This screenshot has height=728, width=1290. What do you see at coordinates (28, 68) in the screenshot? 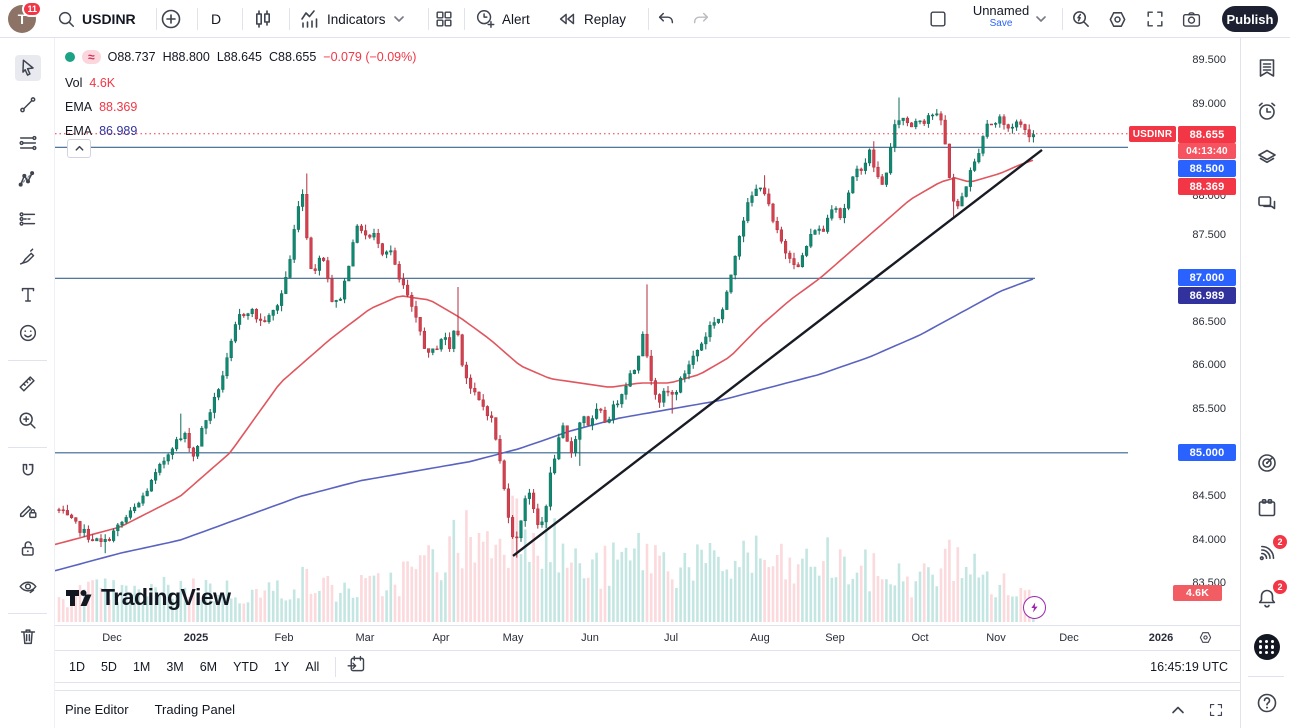
I see `cursor-tool` at bounding box center [28, 68].